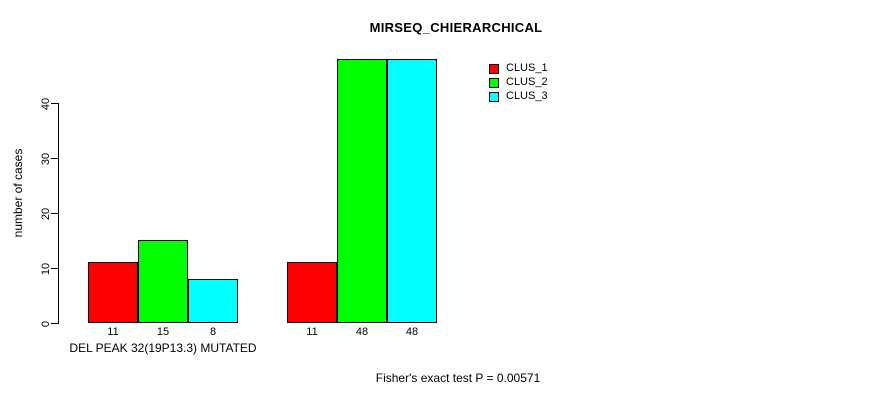 This screenshot has height=400, width=890. Describe the element at coordinates (412, 191) in the screenshot. I see `bar-clus_3-group2` at that location.